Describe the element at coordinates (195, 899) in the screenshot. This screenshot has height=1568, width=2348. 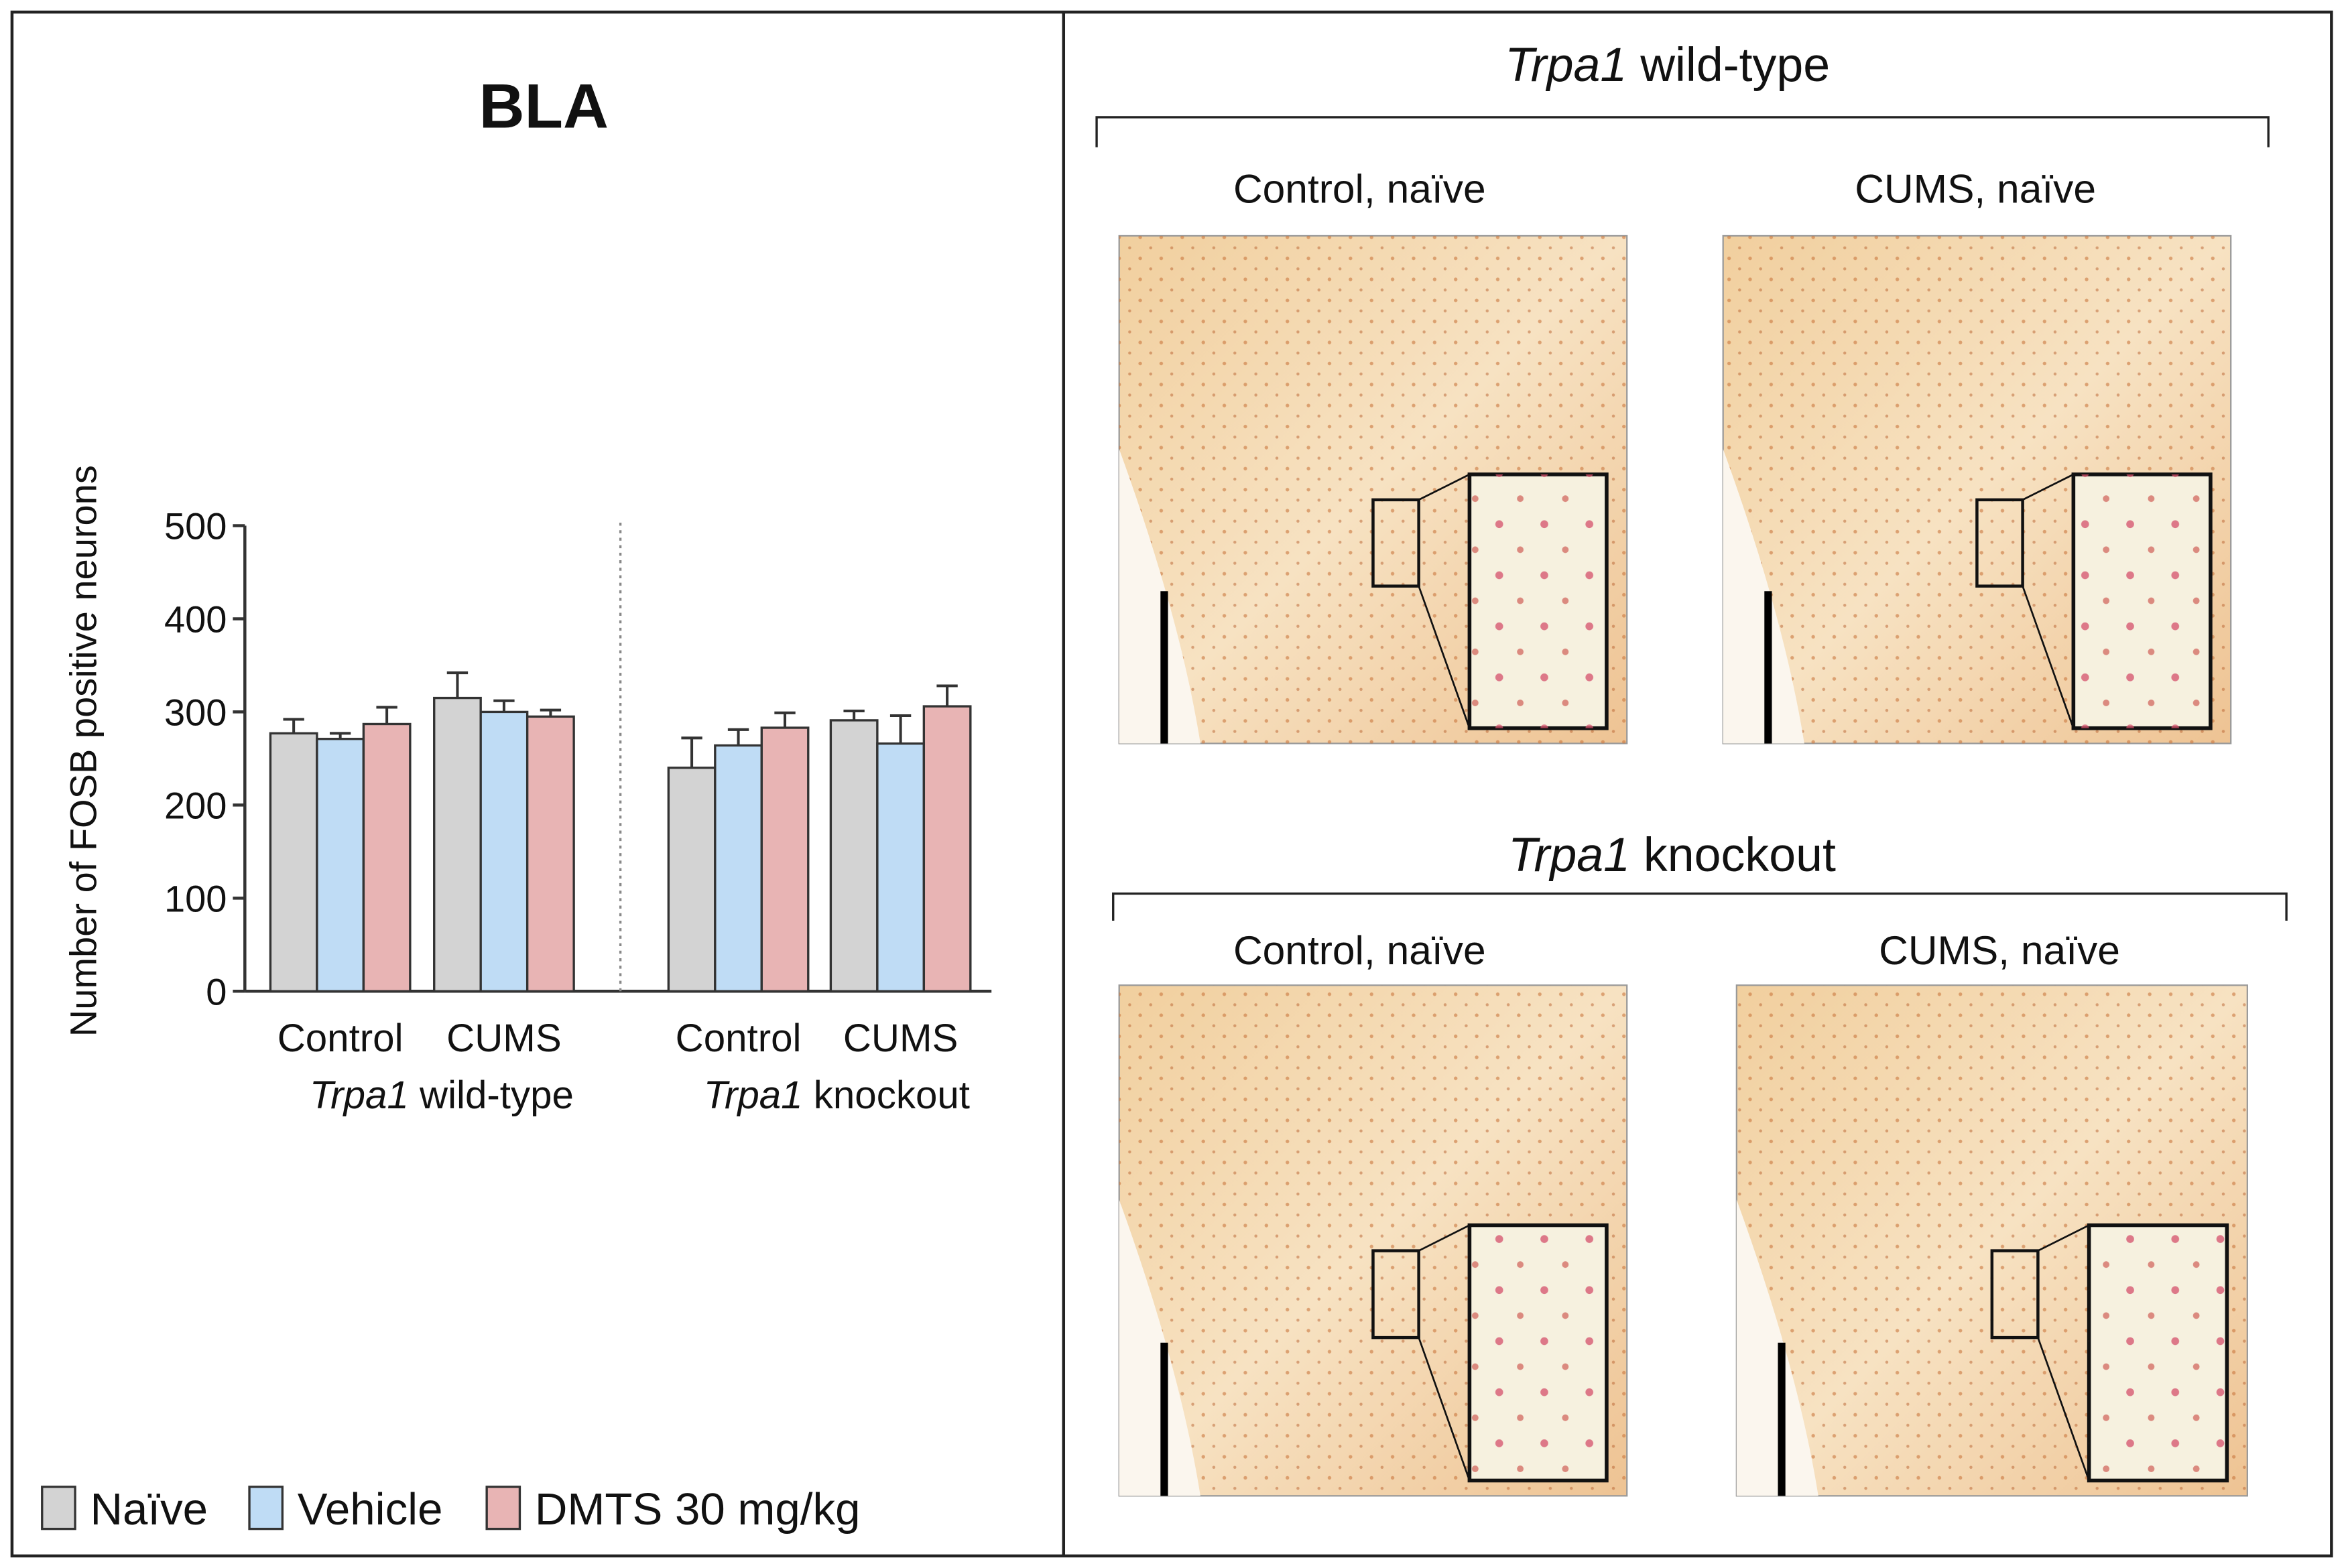
I see `y-tick-label: 100` at that location.